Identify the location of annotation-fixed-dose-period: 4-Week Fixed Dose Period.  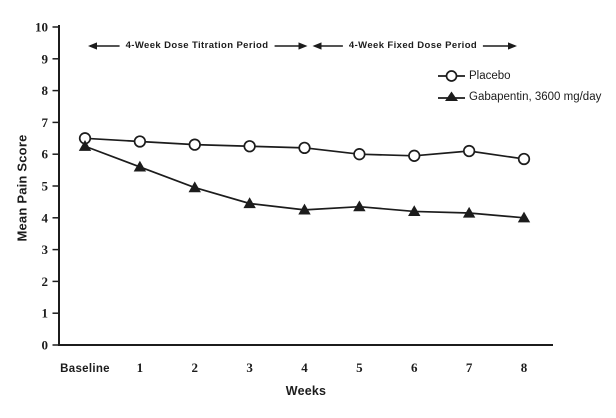
(413, 45).